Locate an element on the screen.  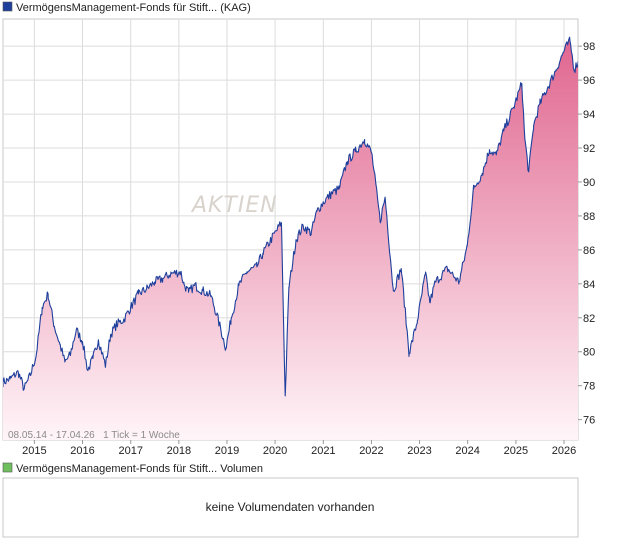
x-tick-label: 2024 is located at coordinates (467, 451).